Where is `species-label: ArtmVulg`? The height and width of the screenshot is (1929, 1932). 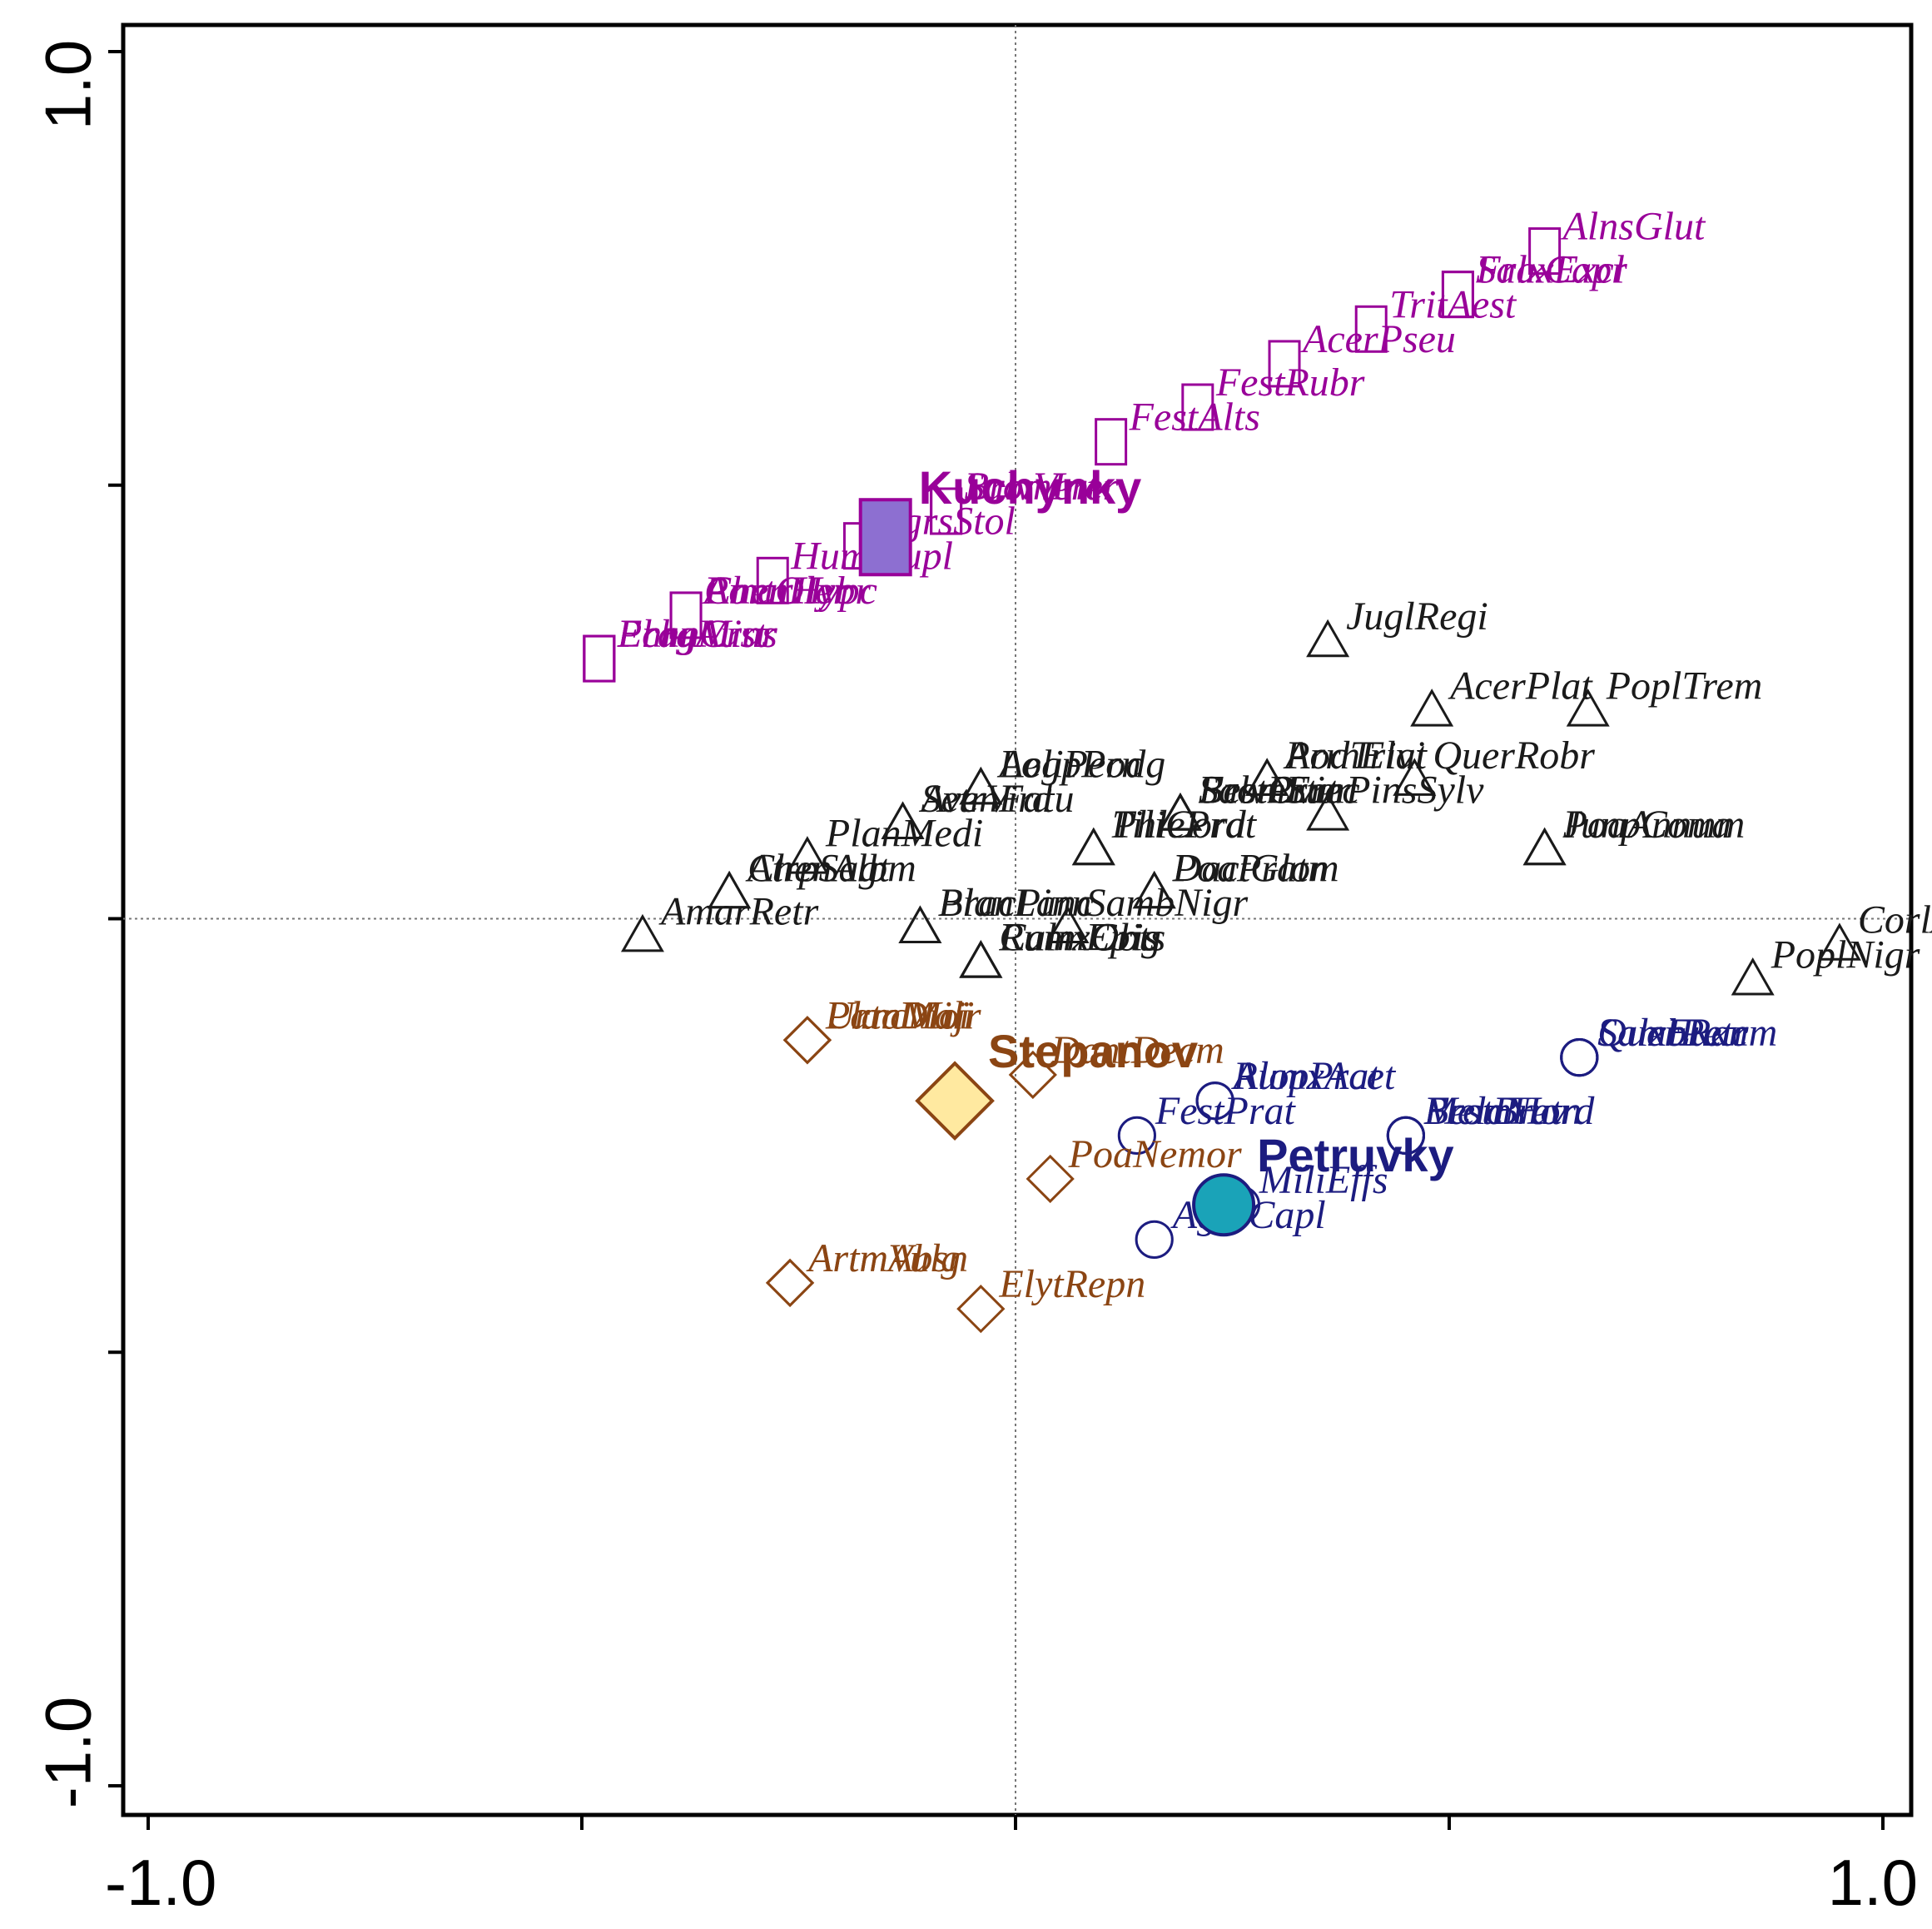
species-label: ArtmVulg is located at coordinates (883, 1258).